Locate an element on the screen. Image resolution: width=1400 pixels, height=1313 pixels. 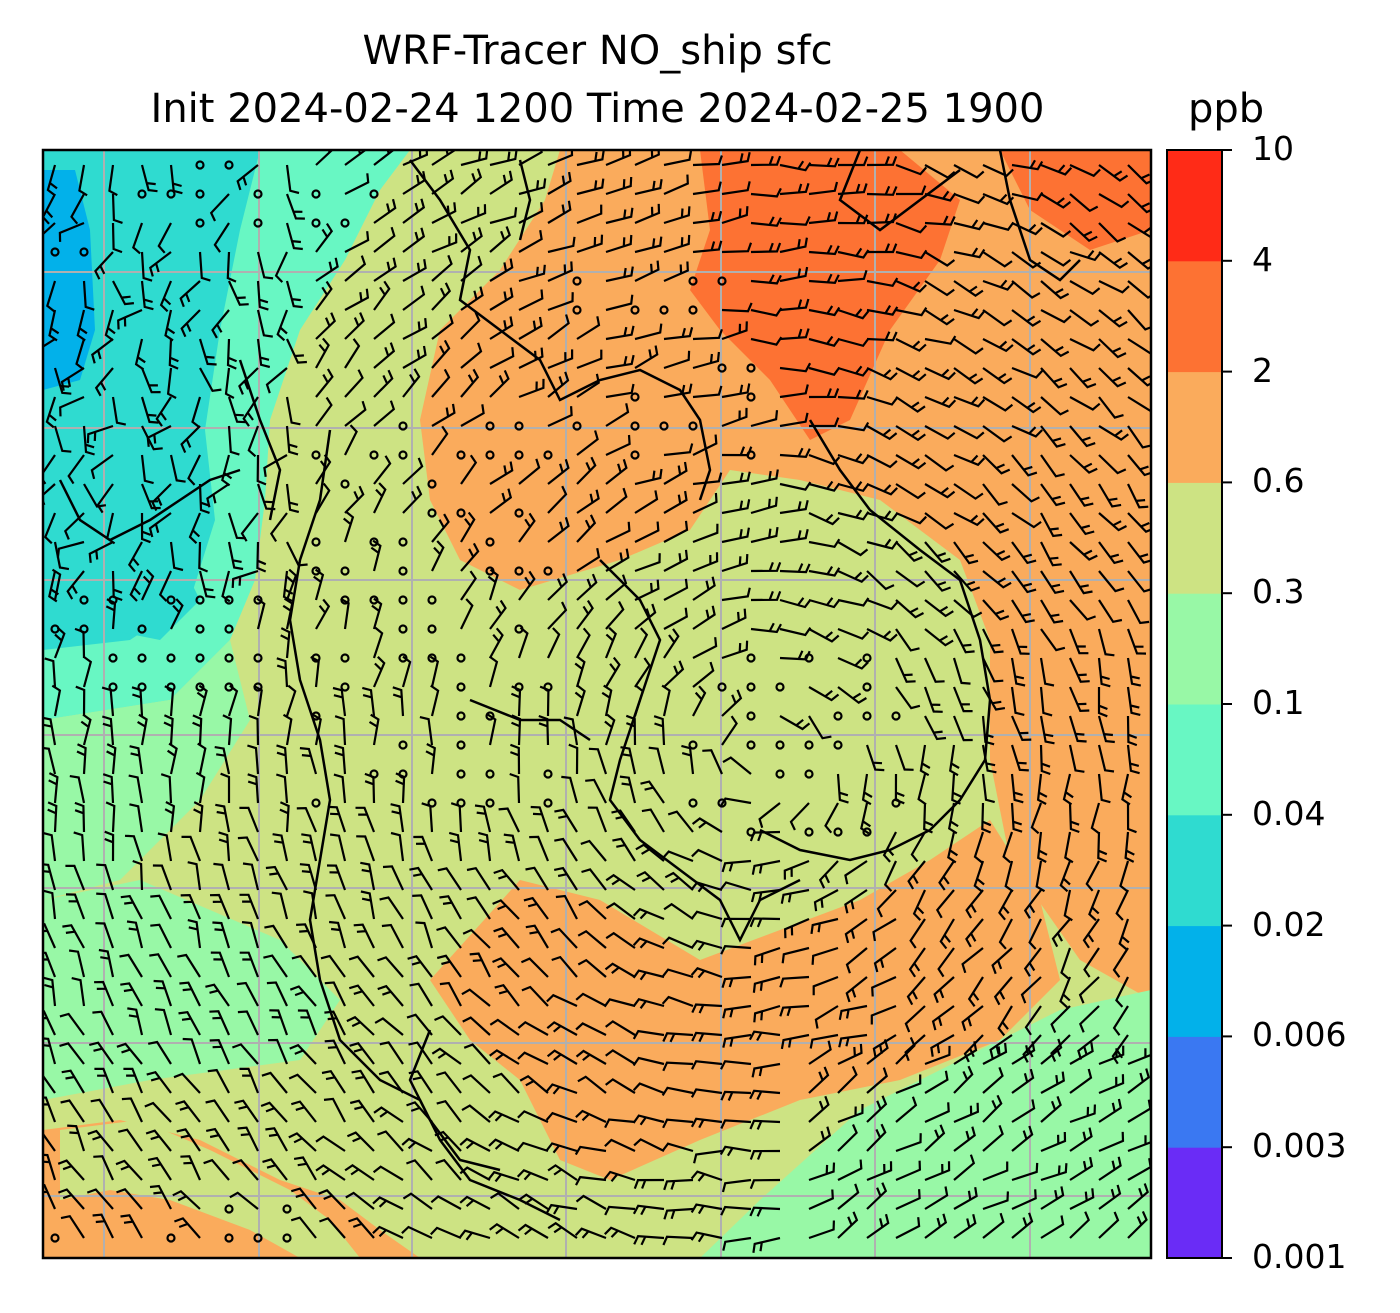
map-title: WRF-Tracer NO_ship sfc is located at coordinates (597, 51).